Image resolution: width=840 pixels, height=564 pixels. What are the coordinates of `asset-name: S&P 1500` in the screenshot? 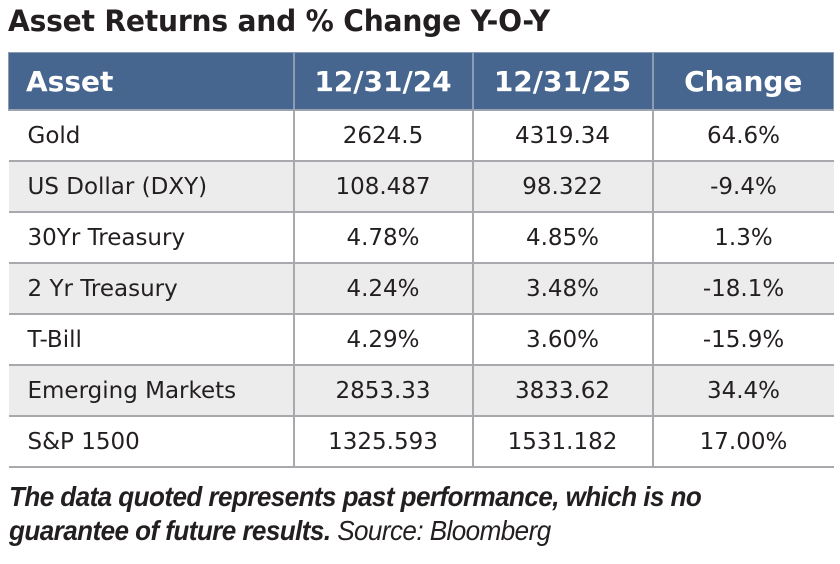 It's located at (151, 442).